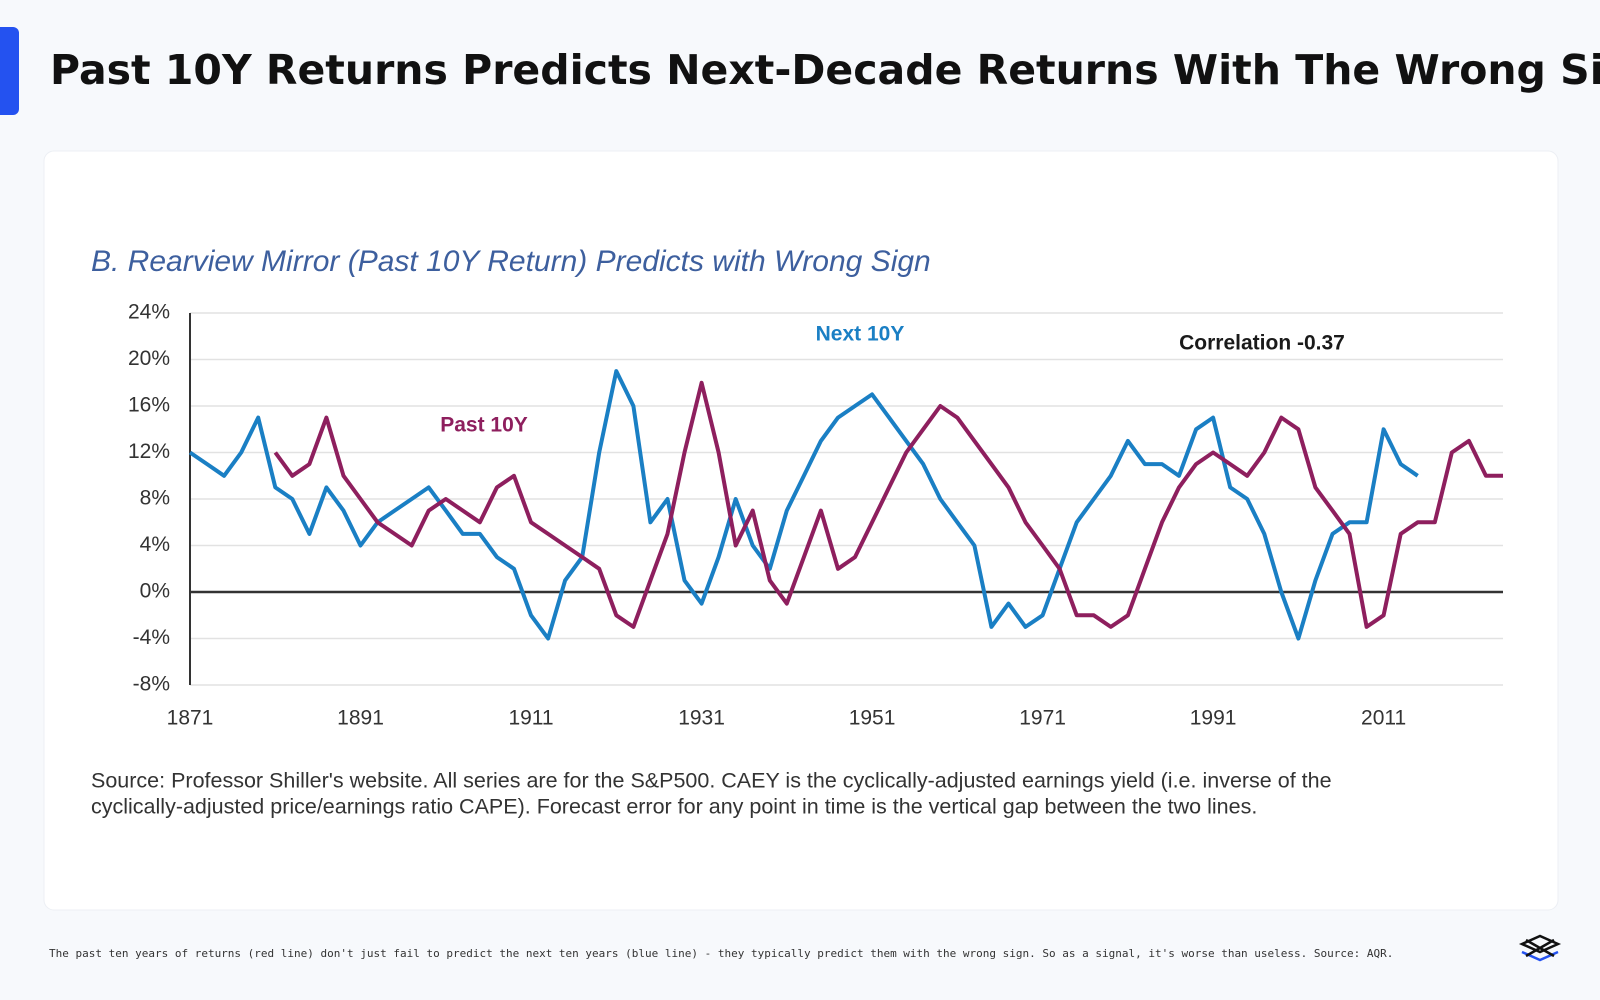  What do you see at coordinates (860, 334) in the screenshot?
I see `annotation: Next 10Y` at bounding box center [860, 334].